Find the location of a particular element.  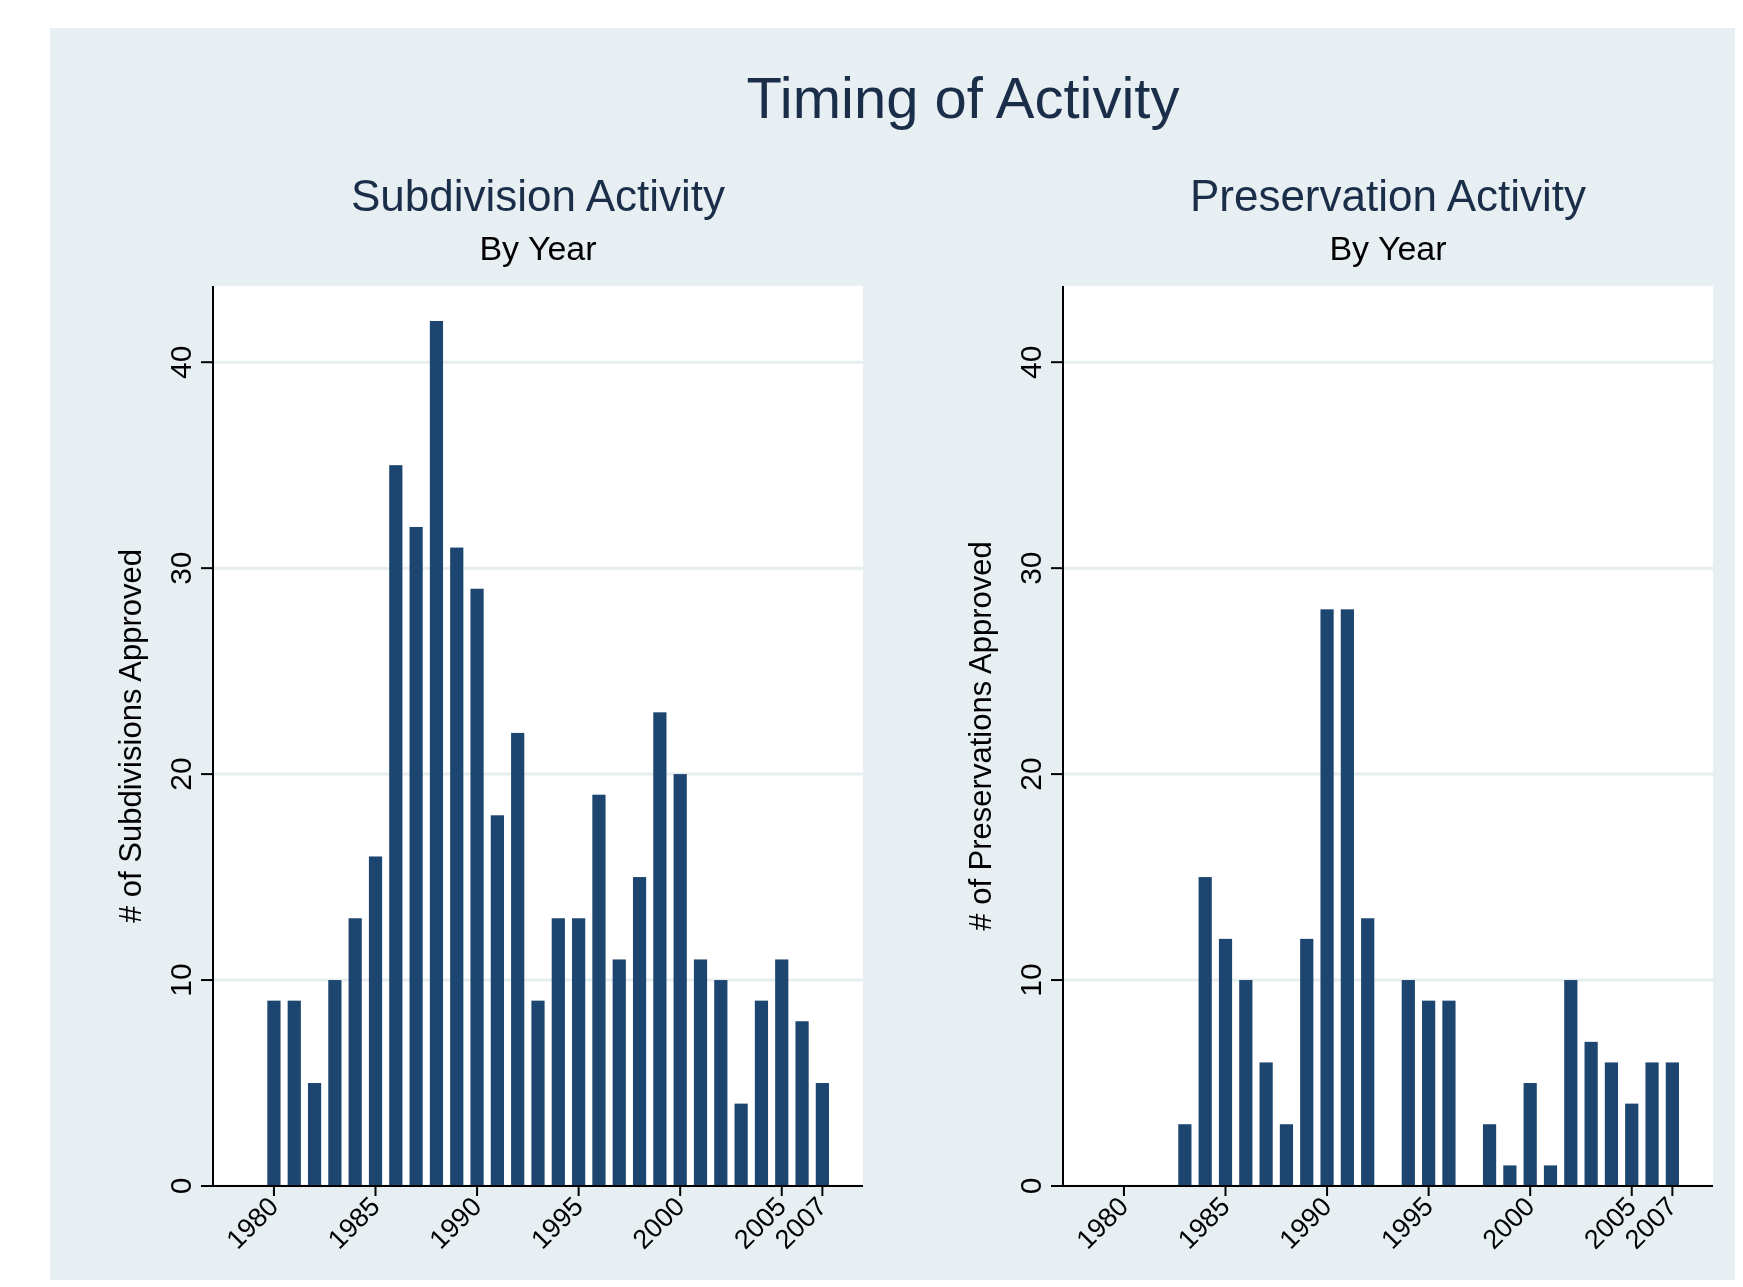

chart-title: Subdivision Activity is located at coordinates (538, 195).